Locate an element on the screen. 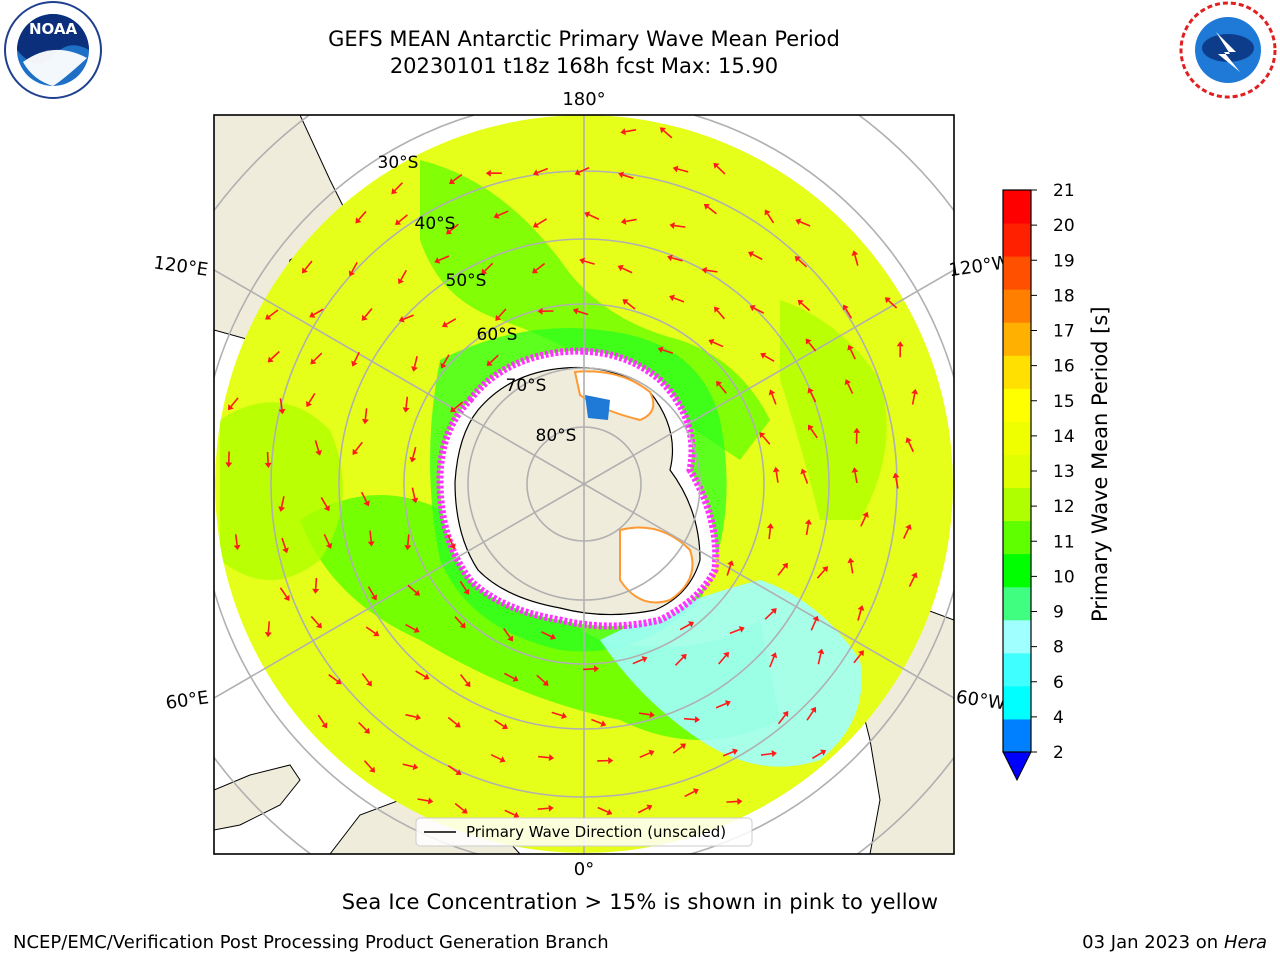  shade-green-west is located at coordinates (281, 491).